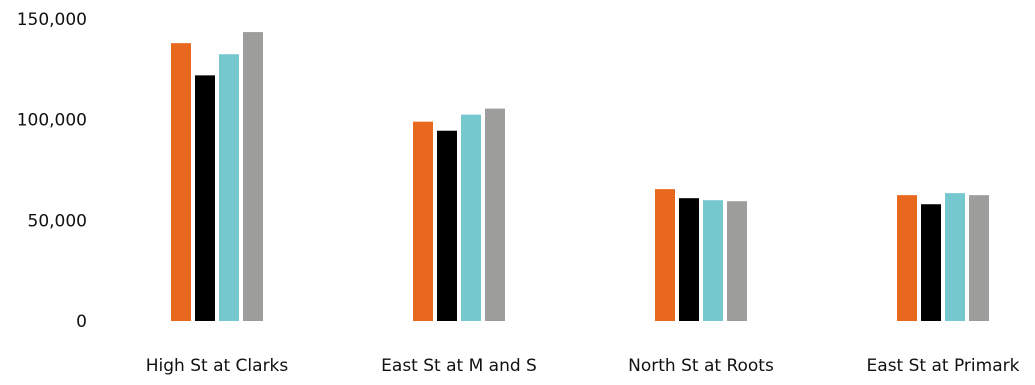 The image size is (1035, 385). I want to click on y-tick-label: 150,000, so click(52, 20).